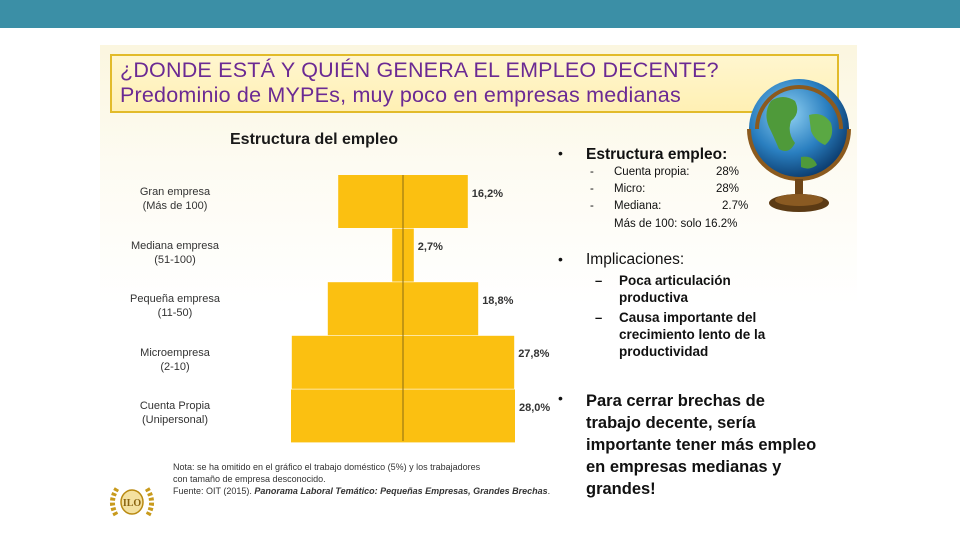 This screenshot has height=540, width=960. What do you see at coordinates (480, 14) in the screenshot?
I see `top-banner` at bounding box center [480, 14].